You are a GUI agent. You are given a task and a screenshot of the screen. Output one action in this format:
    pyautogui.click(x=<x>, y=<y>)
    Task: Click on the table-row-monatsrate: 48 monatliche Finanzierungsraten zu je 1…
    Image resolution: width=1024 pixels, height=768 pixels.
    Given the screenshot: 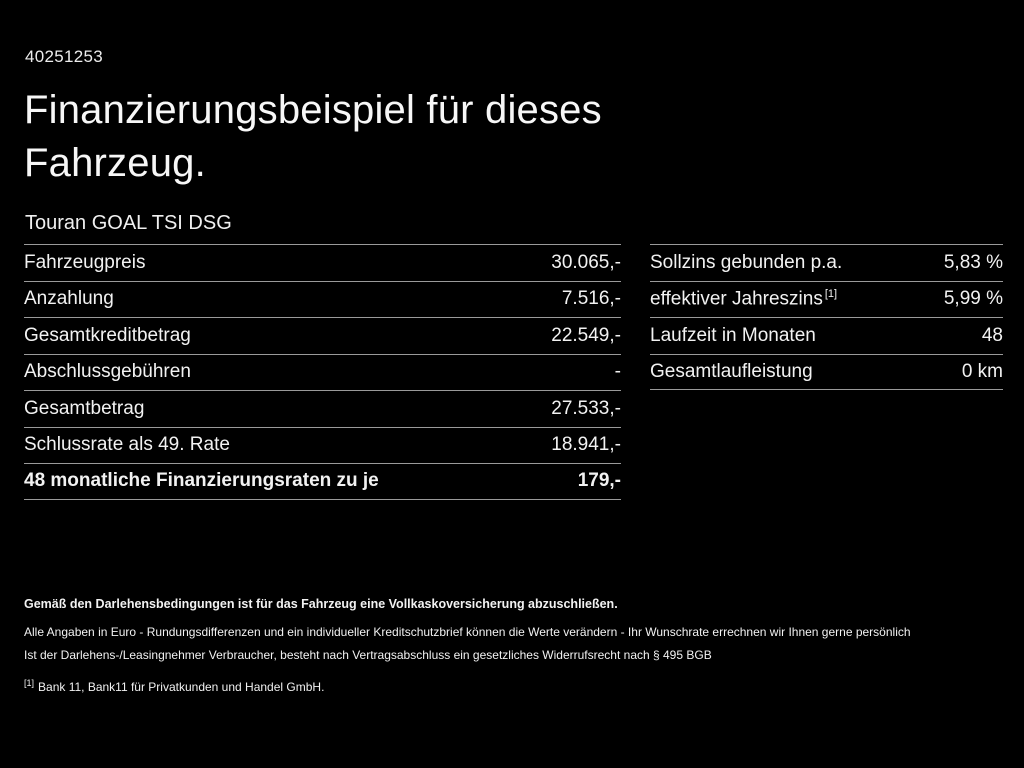 What is the action you would take?
    pyautogui.click(x=322, y=481)
    